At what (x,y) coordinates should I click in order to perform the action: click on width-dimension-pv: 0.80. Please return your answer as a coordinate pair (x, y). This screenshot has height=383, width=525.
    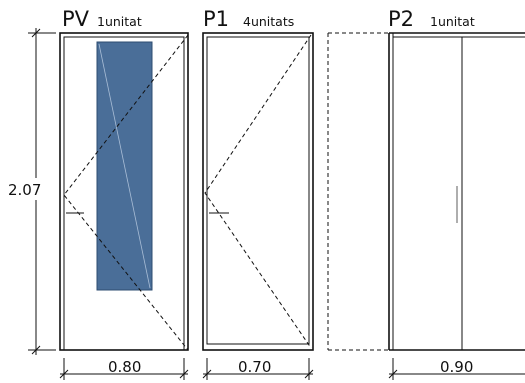
    Looking at the image, I should click on (124, 369).